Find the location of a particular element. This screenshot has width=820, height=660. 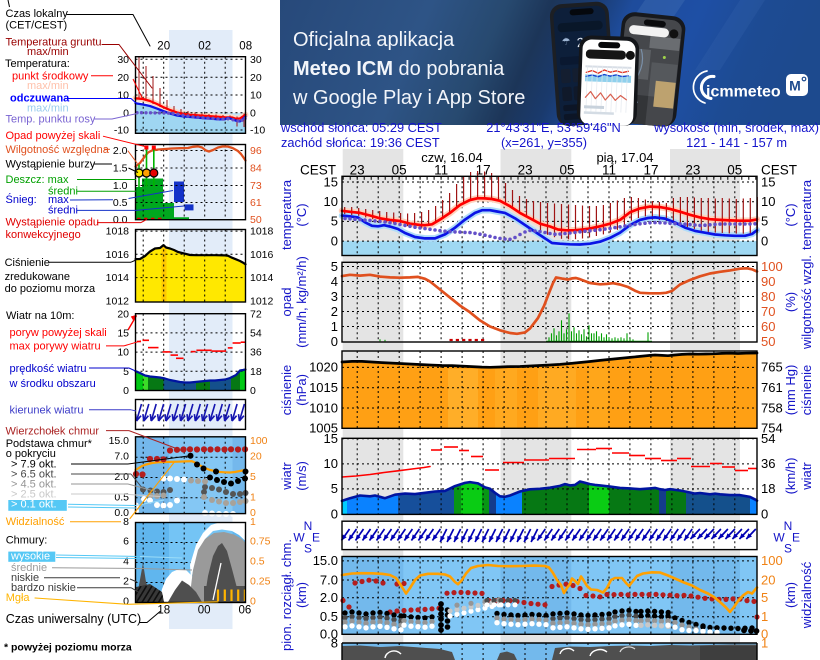

svg-text: 08 is located at coordinates (245, 47).